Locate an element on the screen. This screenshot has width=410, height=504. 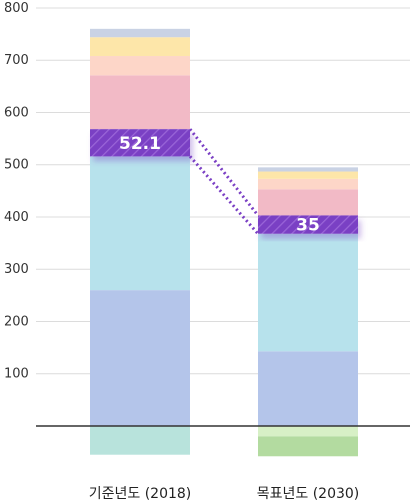
y-tick-label-400: 400 is located at coordinates (16, 217).